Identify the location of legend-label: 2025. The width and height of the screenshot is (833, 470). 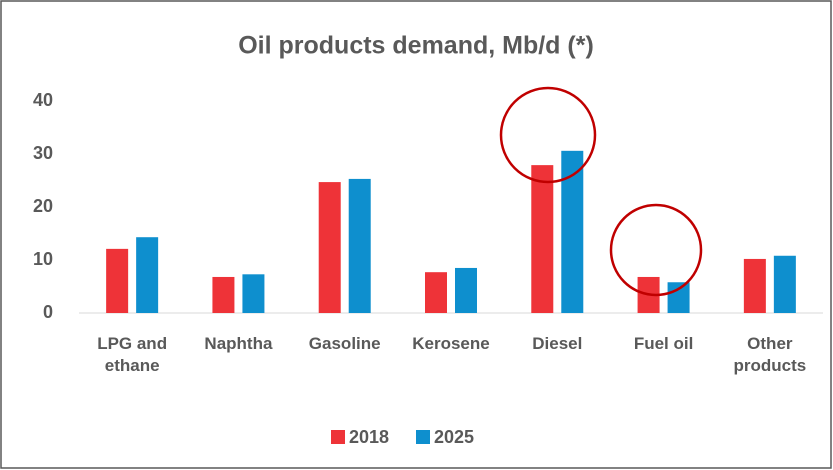
(454, 437).